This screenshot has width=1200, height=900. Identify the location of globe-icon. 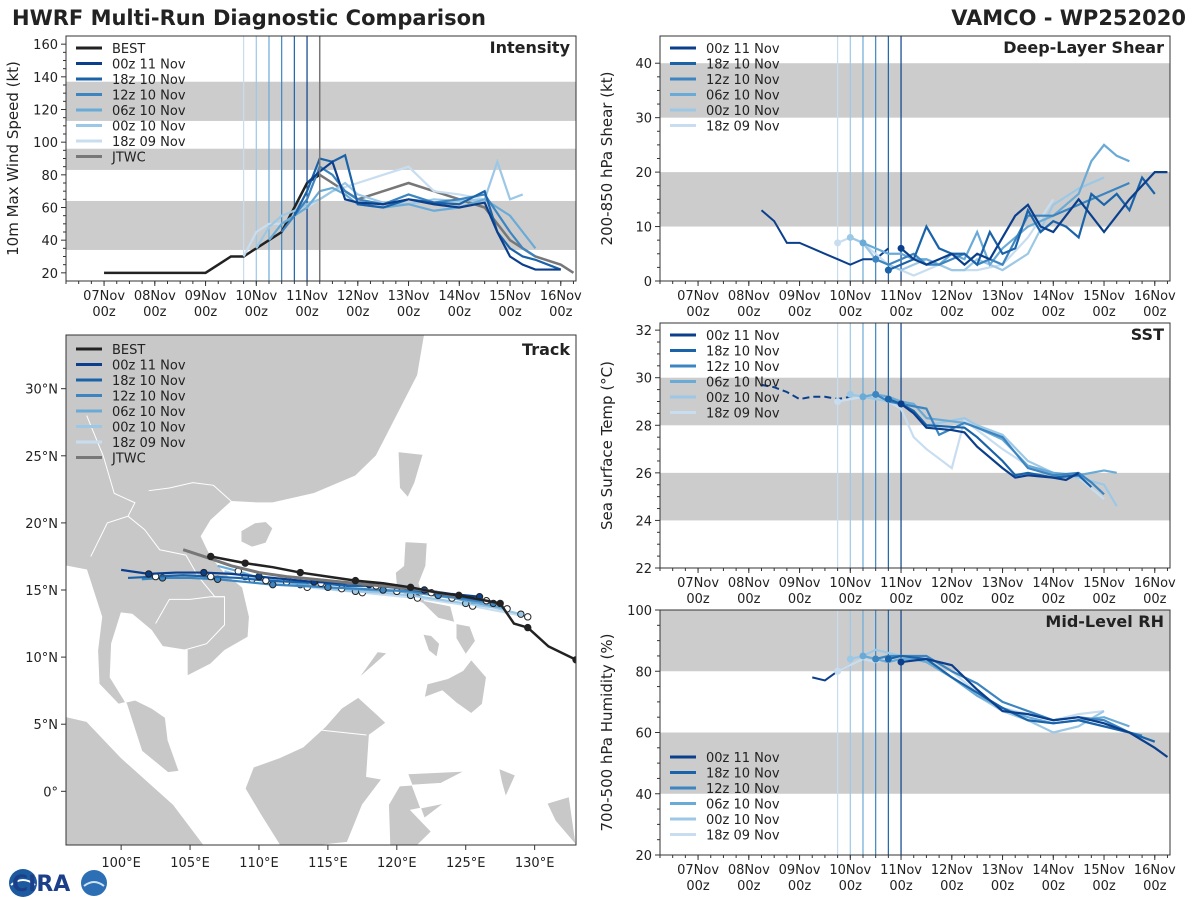
(23, 883).